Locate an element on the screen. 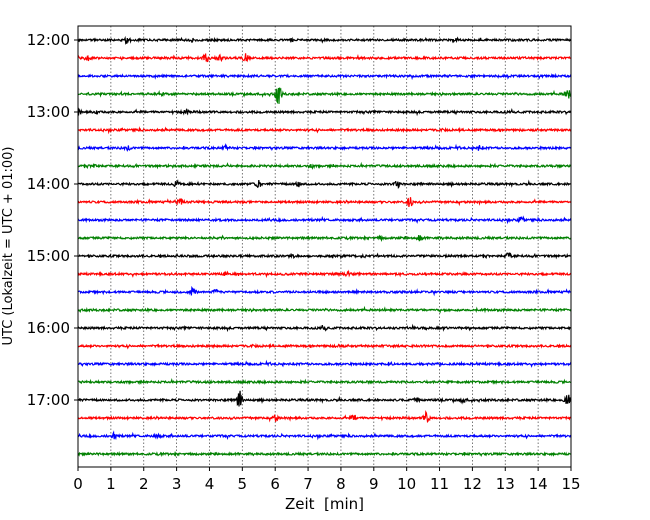 The width and height of the screenshot is (650, 520). y-axis-label: UTC (Lokalzeit = UTC + 01:00) is located at coordinates (8, 246).